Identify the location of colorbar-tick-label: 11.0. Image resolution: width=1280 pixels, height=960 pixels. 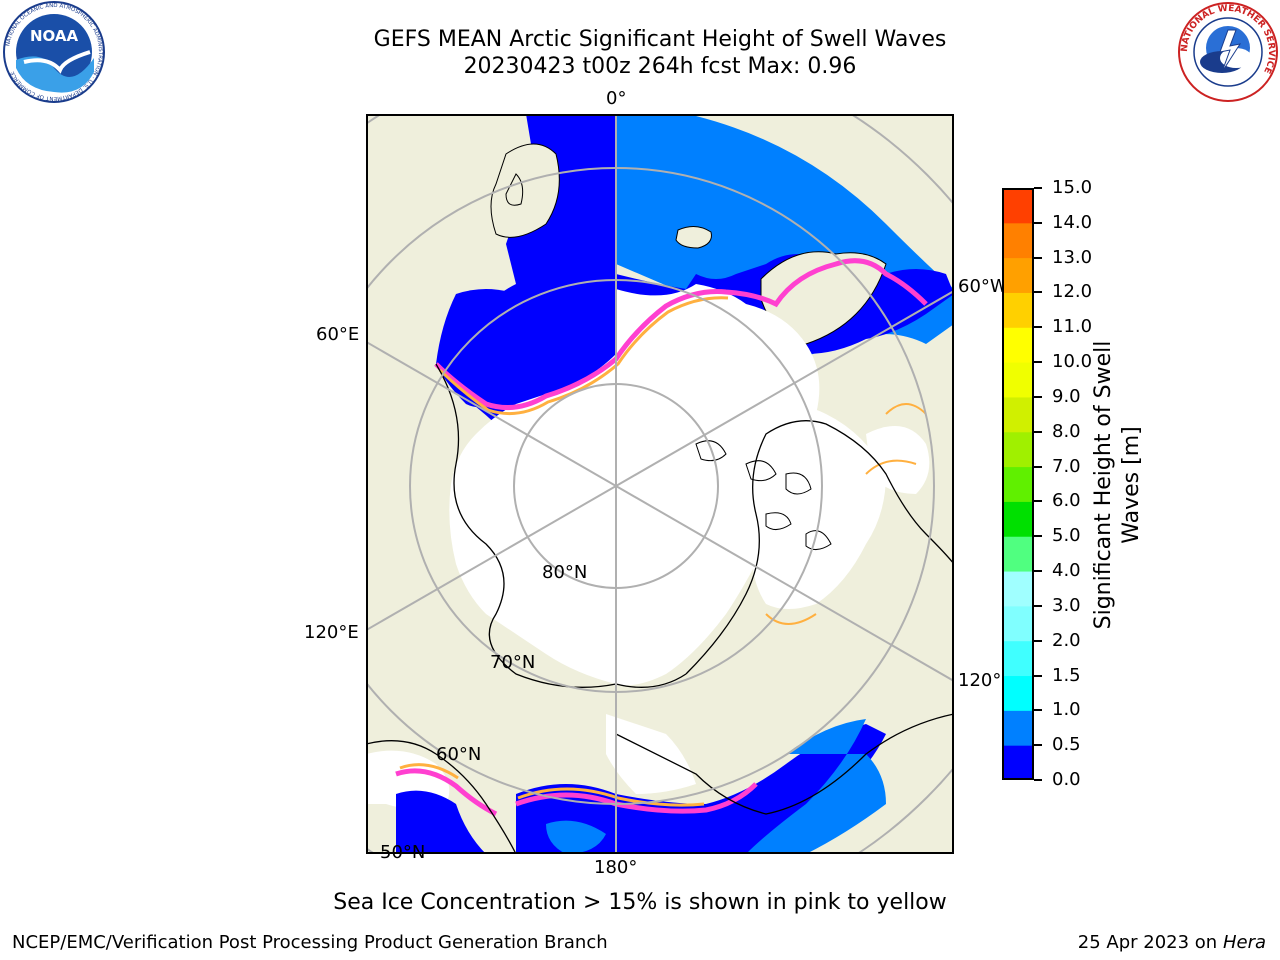
(1072, 327).